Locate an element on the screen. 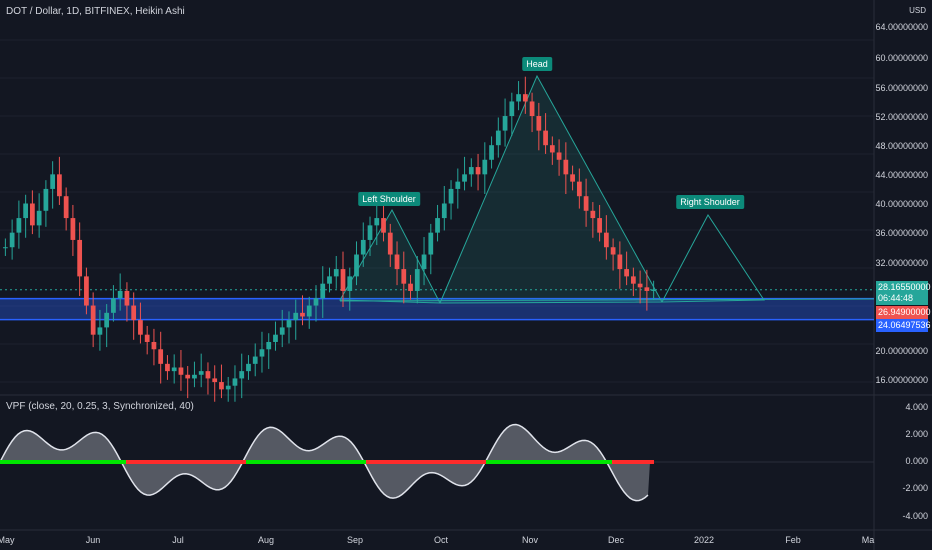 This screenshot has width=932, height=550. support-band is located at coordinates (437, 309).